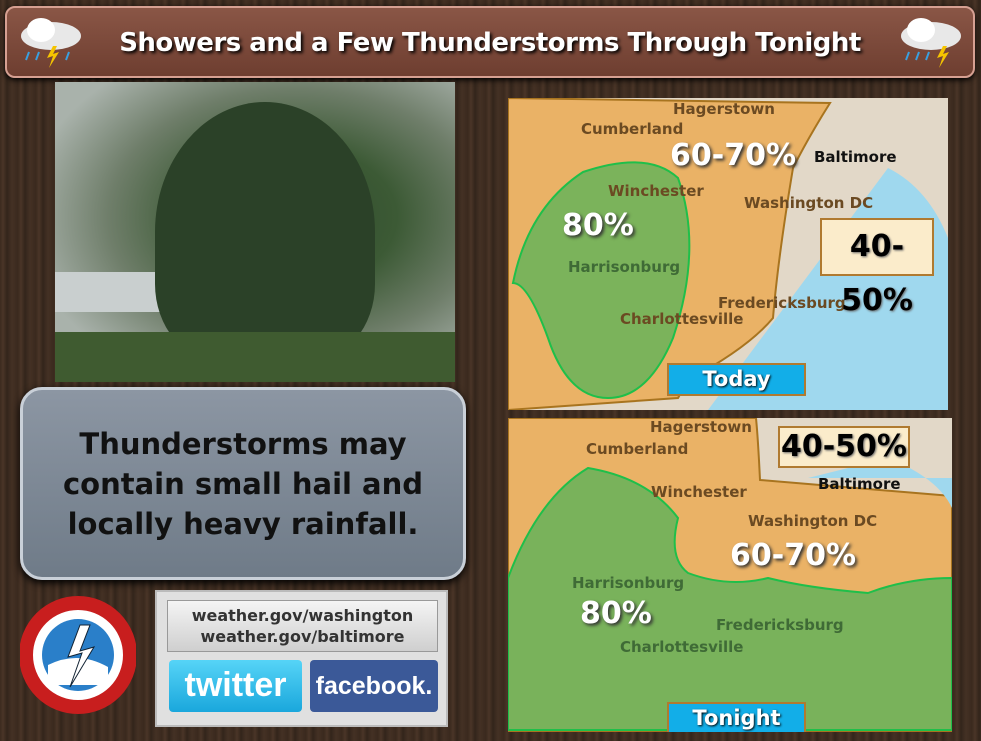 Image resolution: width=981 pixels, height=741 pixels. Describe the element at coordinates (265, 232) in the screenshot. I see `tree` at that location.